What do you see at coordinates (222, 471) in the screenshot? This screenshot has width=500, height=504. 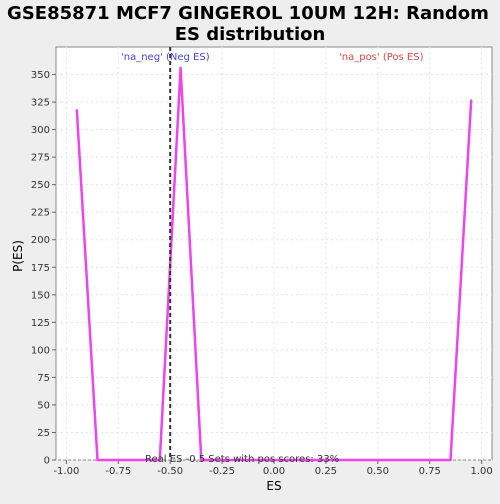 I see `x-tick-label: -0.25` at bounding box center [222, 471].